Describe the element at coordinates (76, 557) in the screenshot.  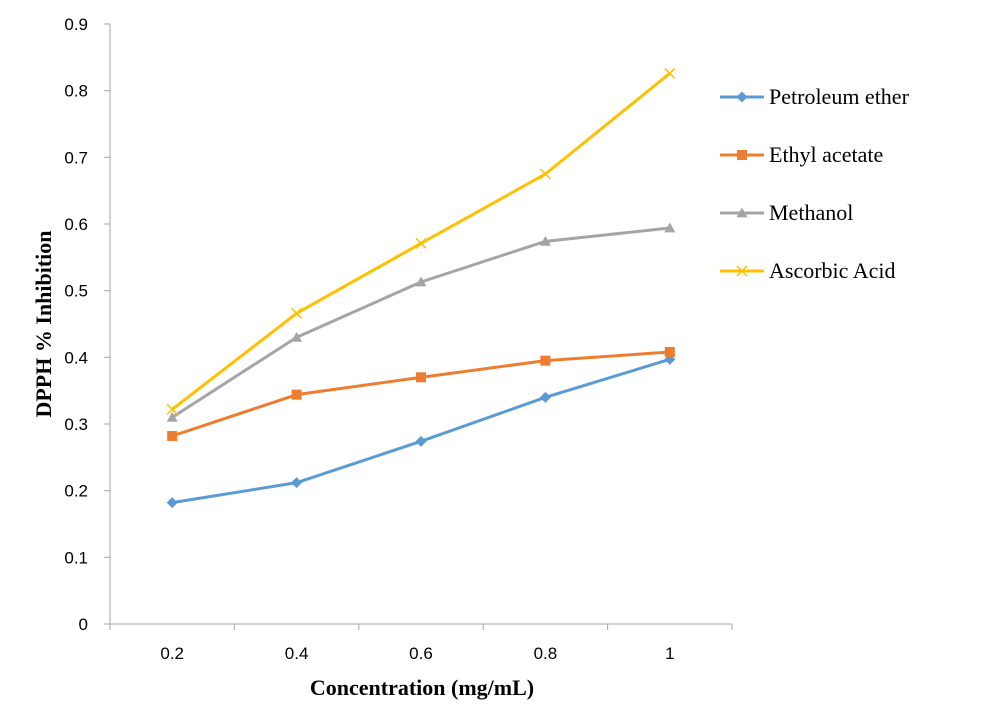
I see `y-tick-label: 0.1` at that location.